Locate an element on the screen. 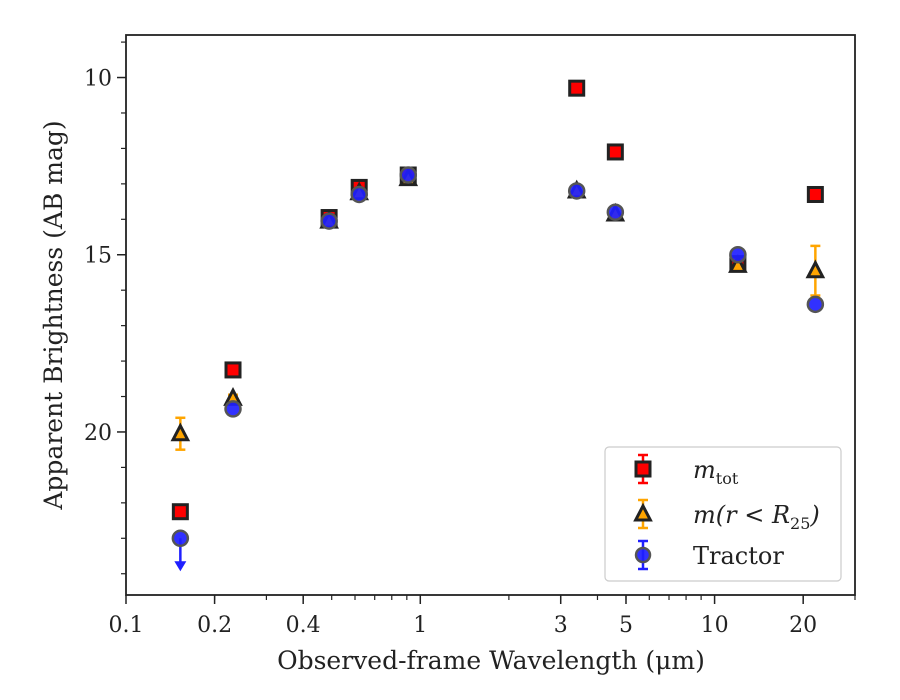 Image resolution: width=900 pixels, height=700 pixels. x-tick-label: 3 is located at coordinates (561, 625).